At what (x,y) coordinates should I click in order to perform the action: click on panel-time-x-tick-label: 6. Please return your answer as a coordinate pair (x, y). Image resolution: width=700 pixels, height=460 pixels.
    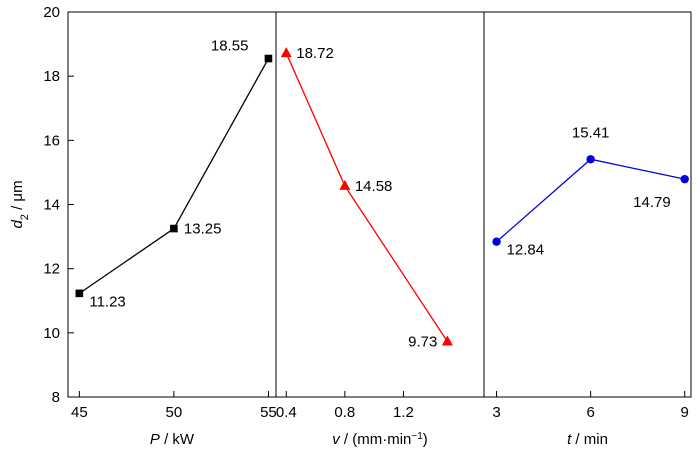
    Looking at the image, I should click on (590, 412).